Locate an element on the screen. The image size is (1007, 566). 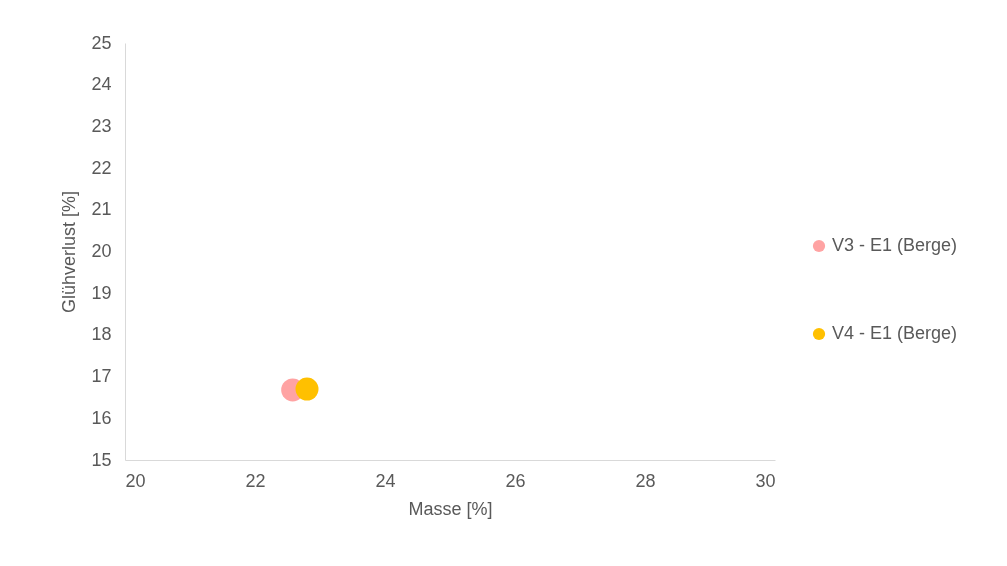
legend-label: V3 - E1 (Berge) is located at coordinates (895, 245).